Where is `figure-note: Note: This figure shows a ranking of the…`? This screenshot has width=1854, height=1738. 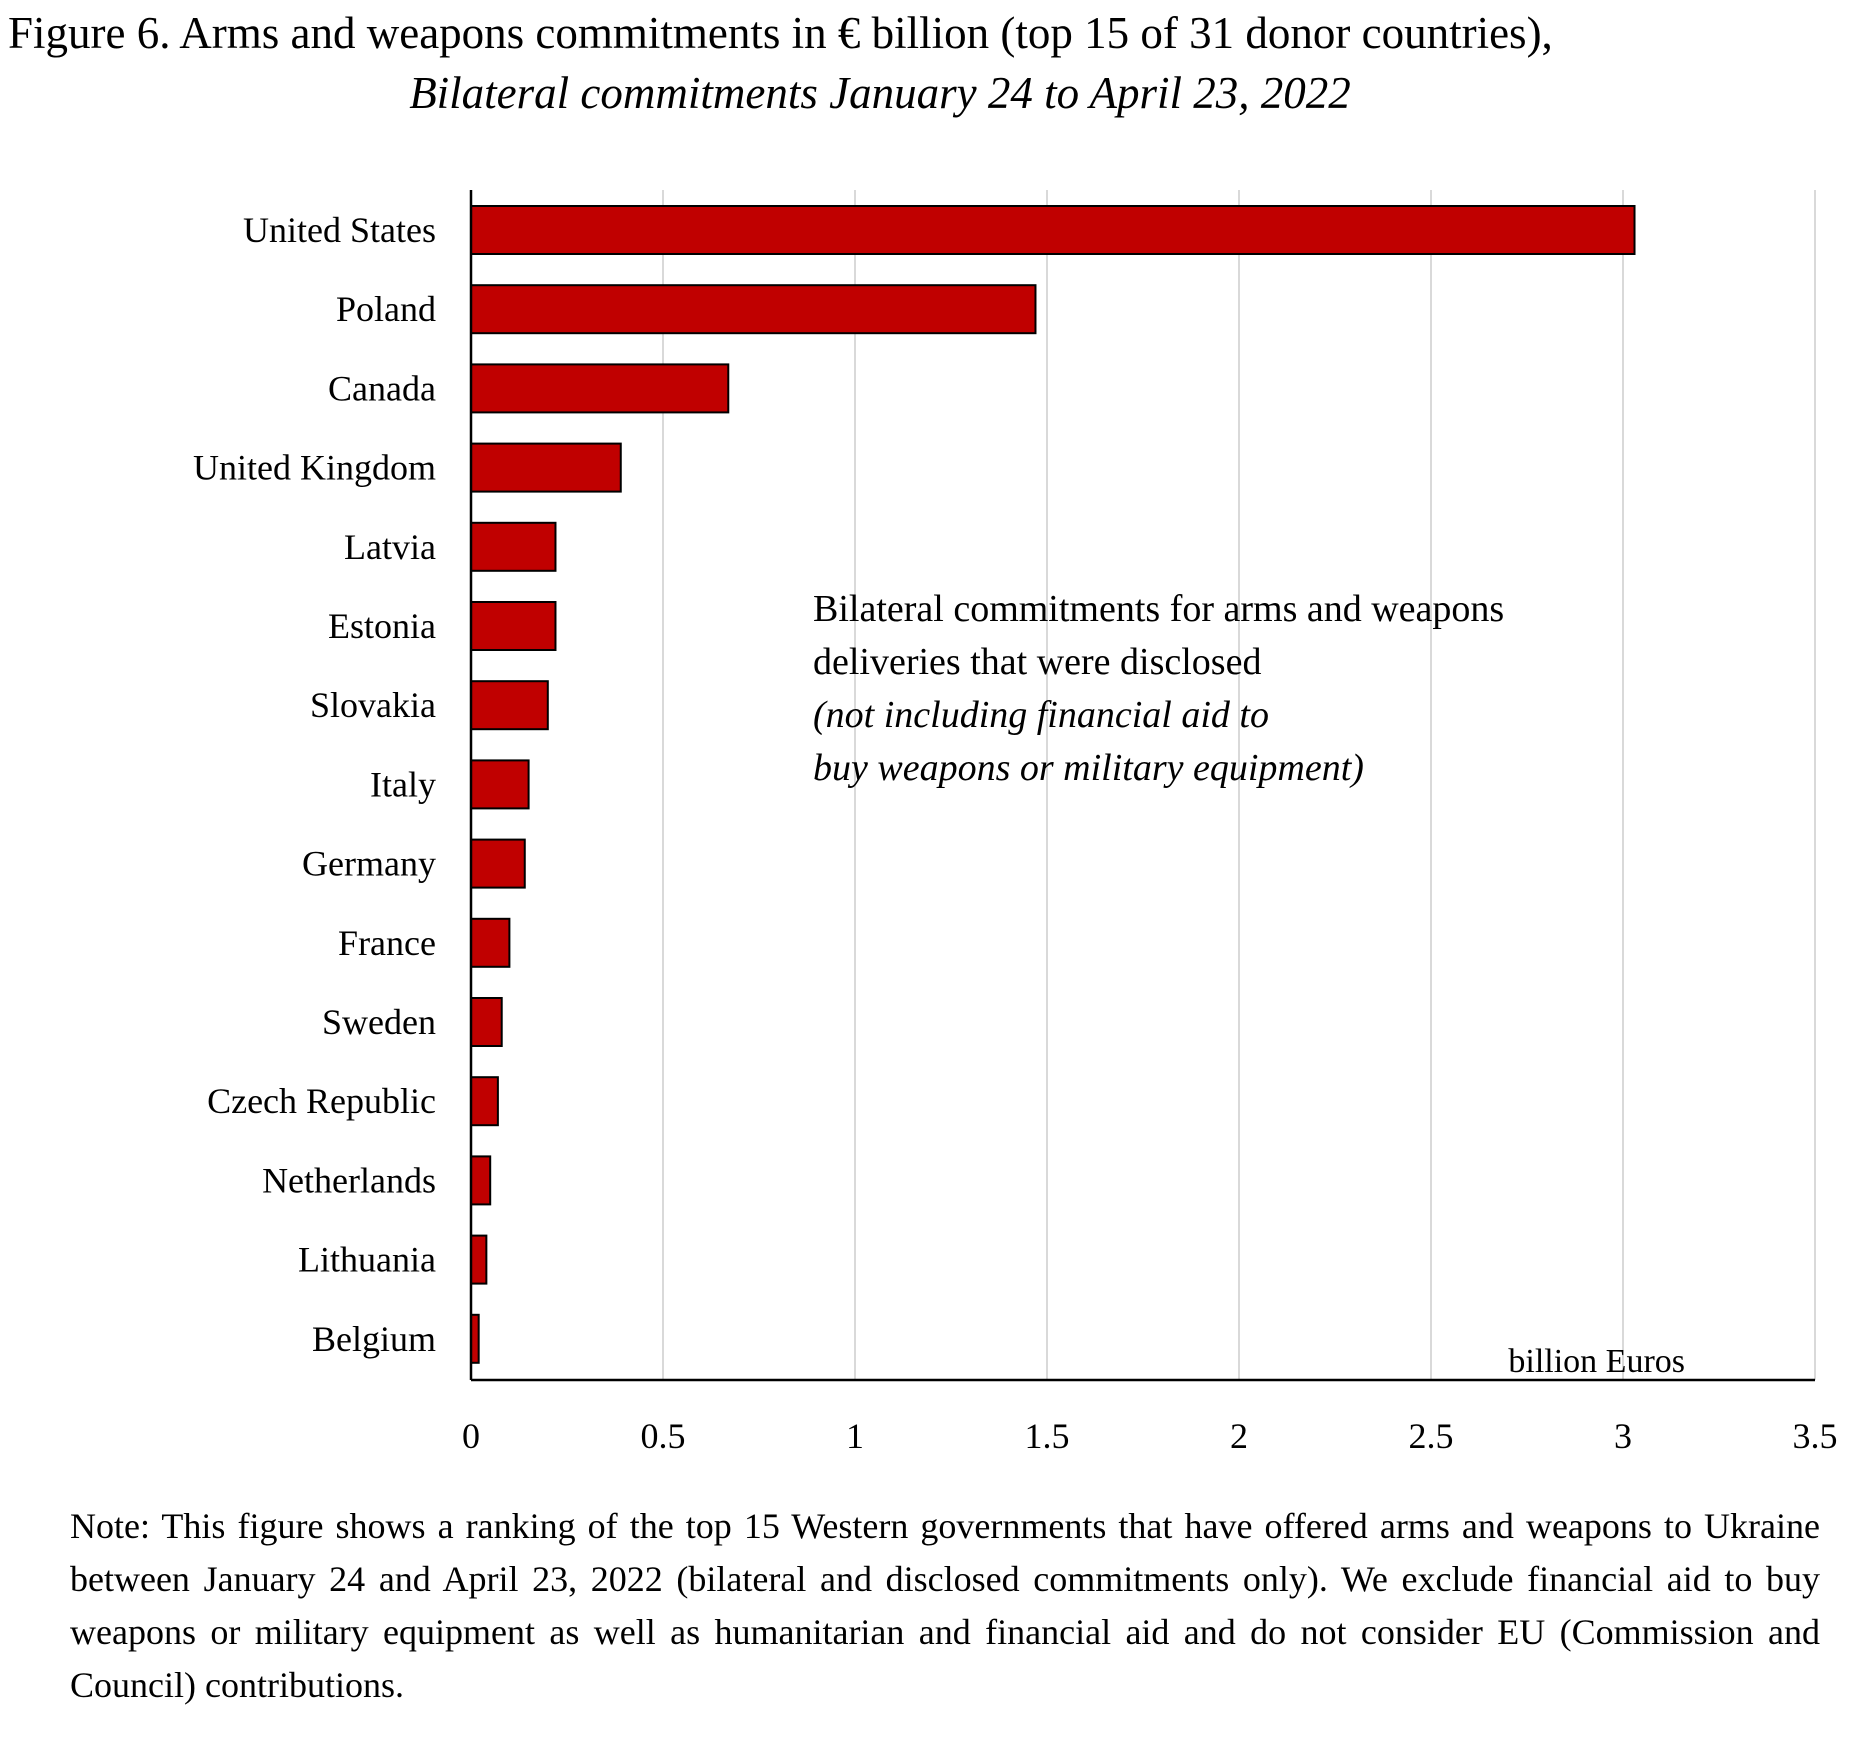 figure-note: Note: This figure shows a ranking of the… is located at coordinates (945, 1605).